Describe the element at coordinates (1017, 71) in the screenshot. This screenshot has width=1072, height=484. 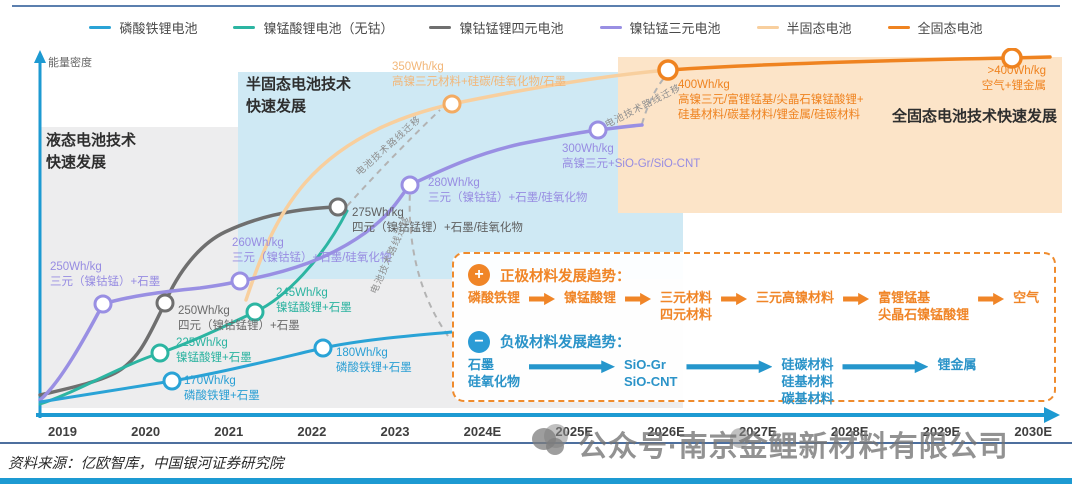
I see `point-value: >400Wh/kg` at that location.